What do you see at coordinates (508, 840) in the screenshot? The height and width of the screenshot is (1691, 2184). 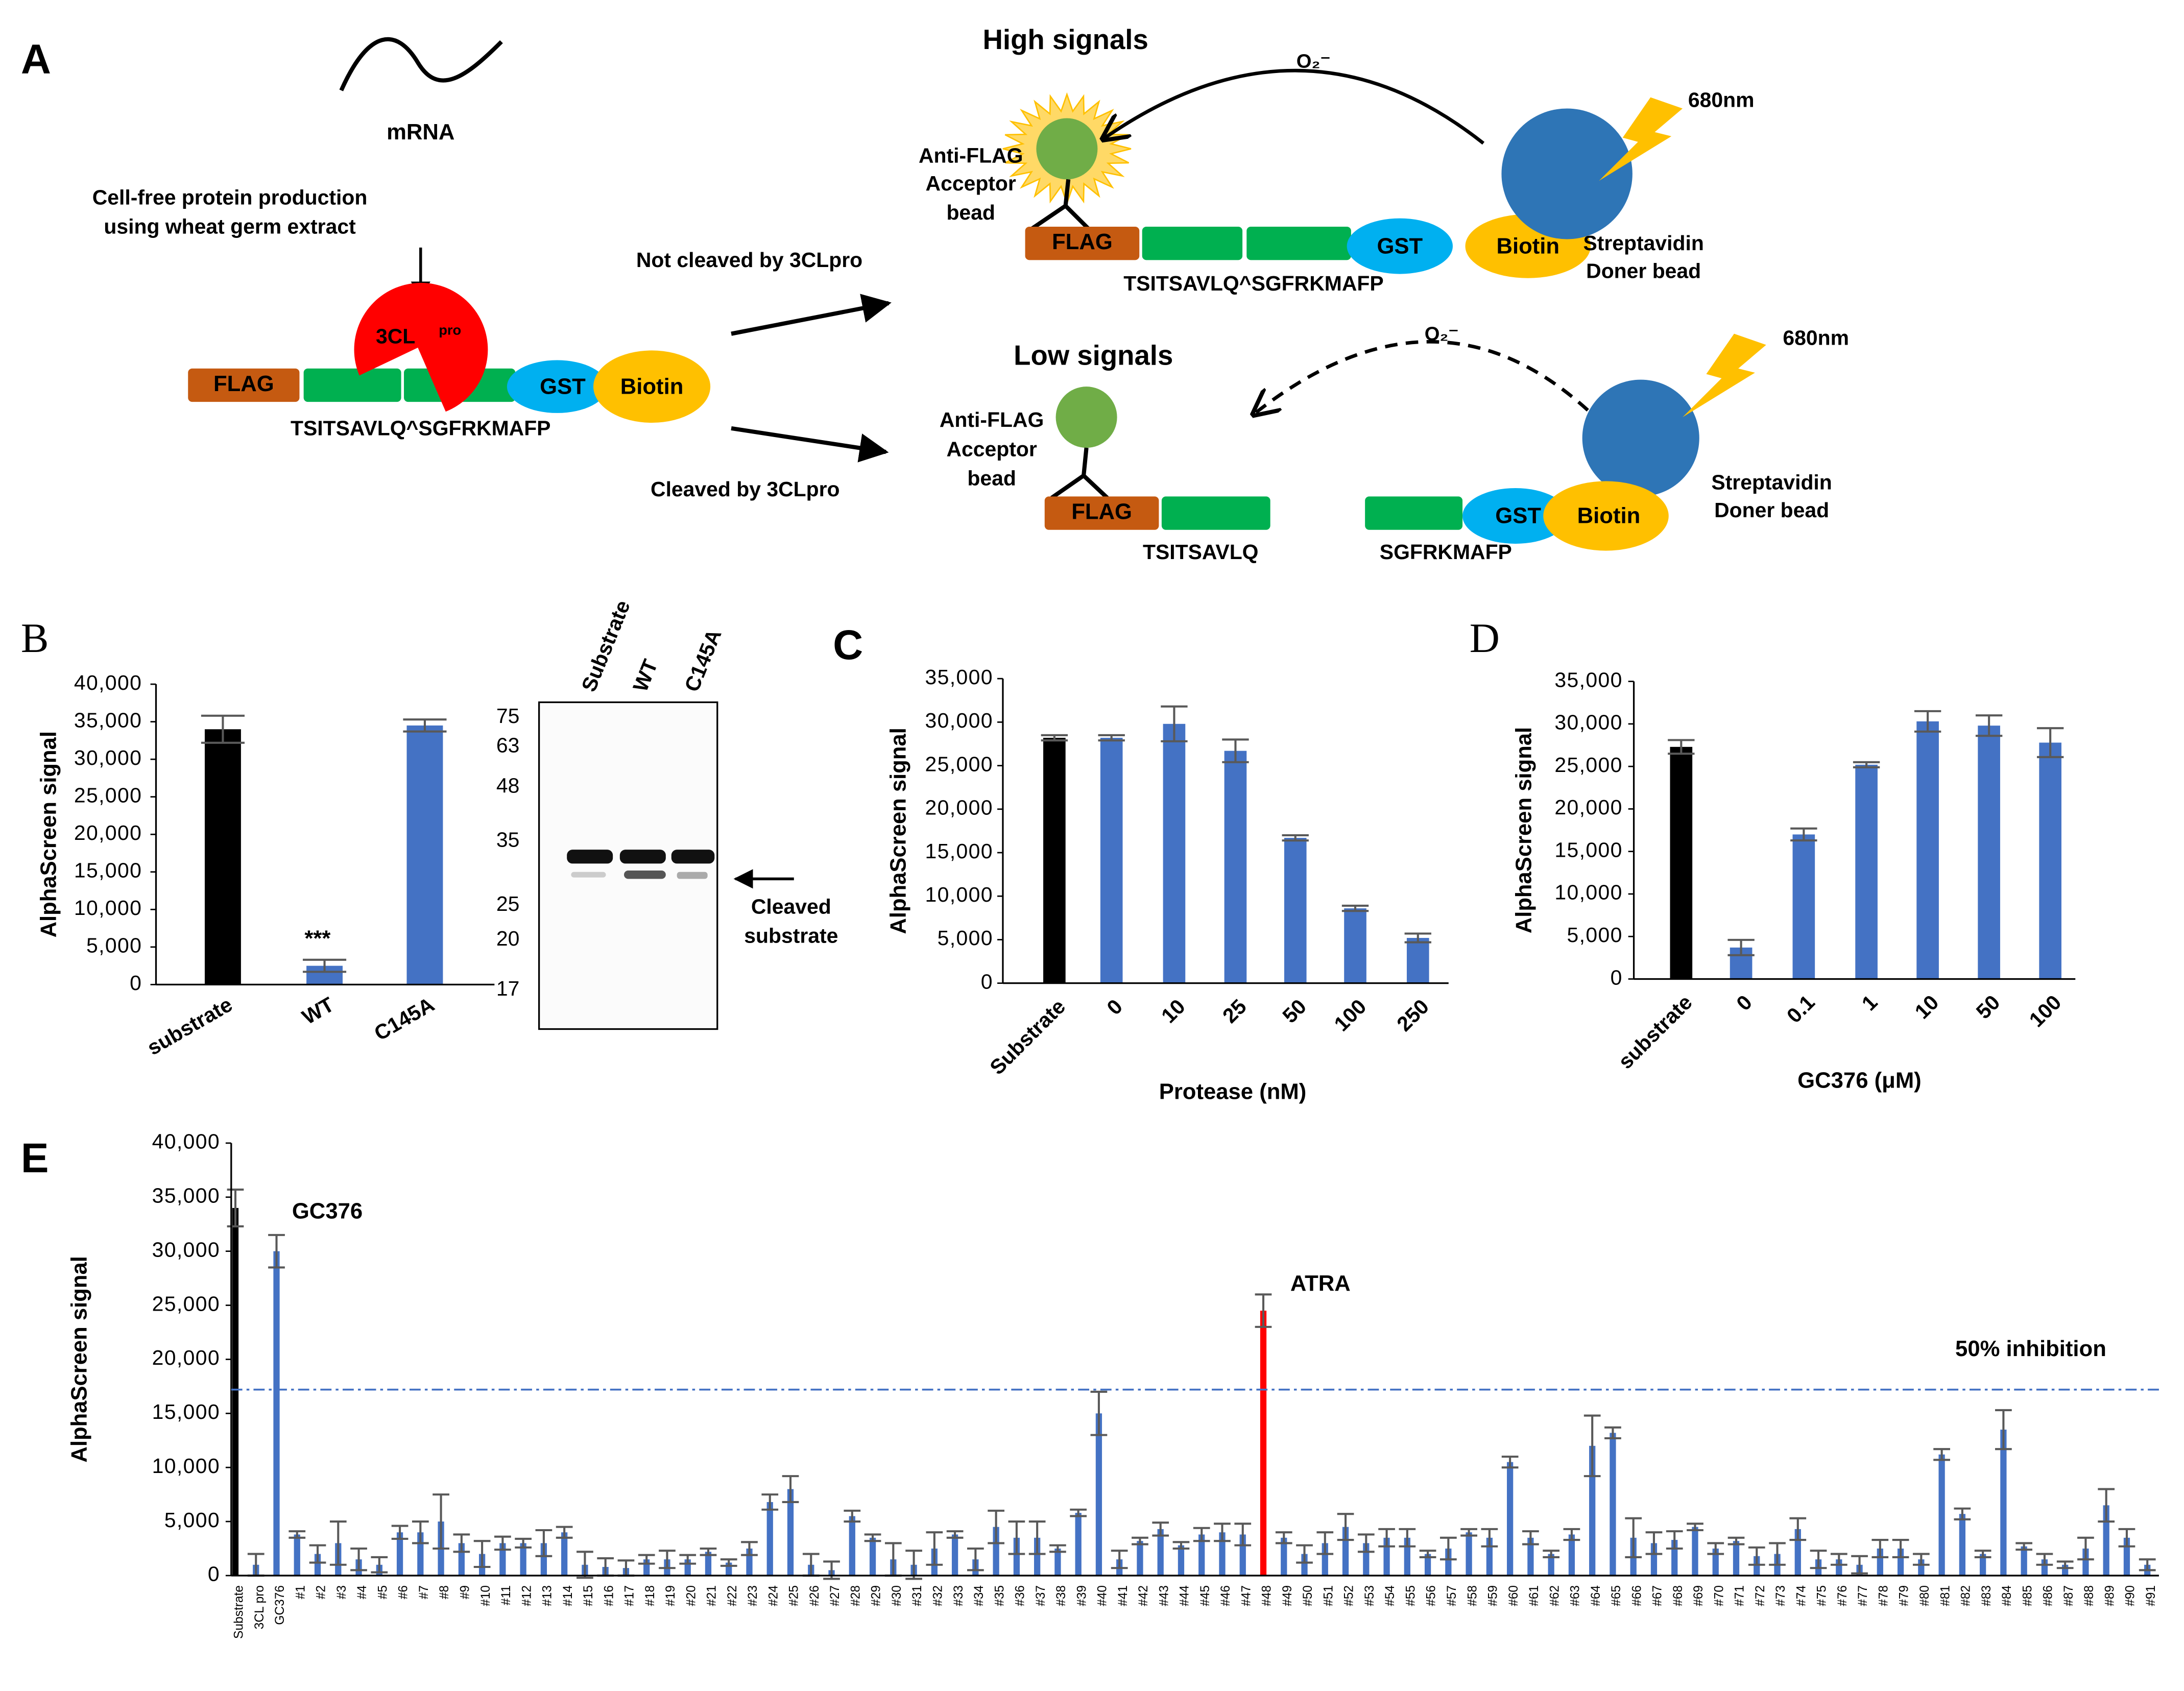 I see `marker-label: 35` at bounding box center [508, 840].